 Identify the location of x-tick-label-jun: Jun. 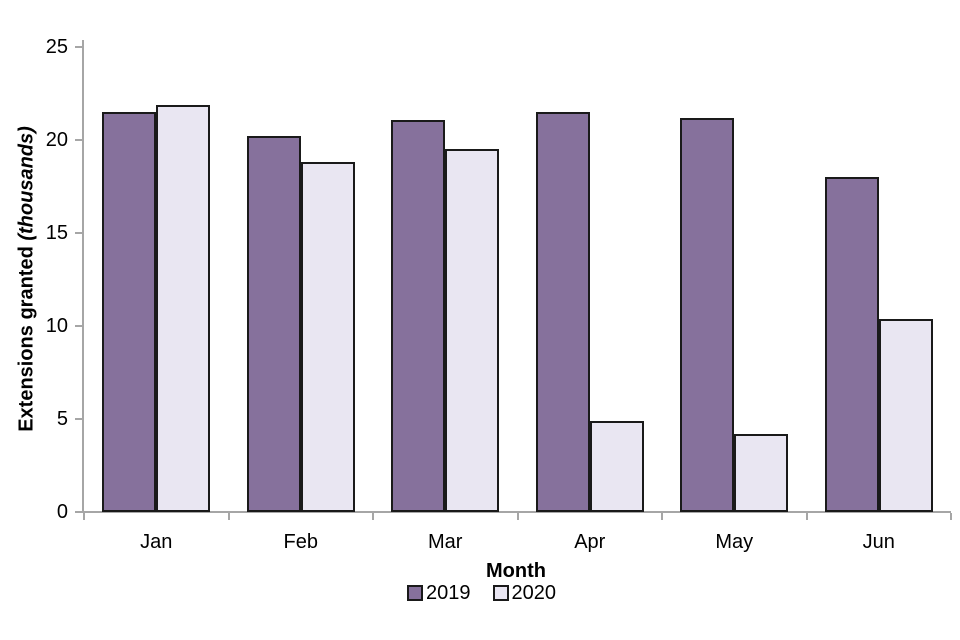
(878, 542).